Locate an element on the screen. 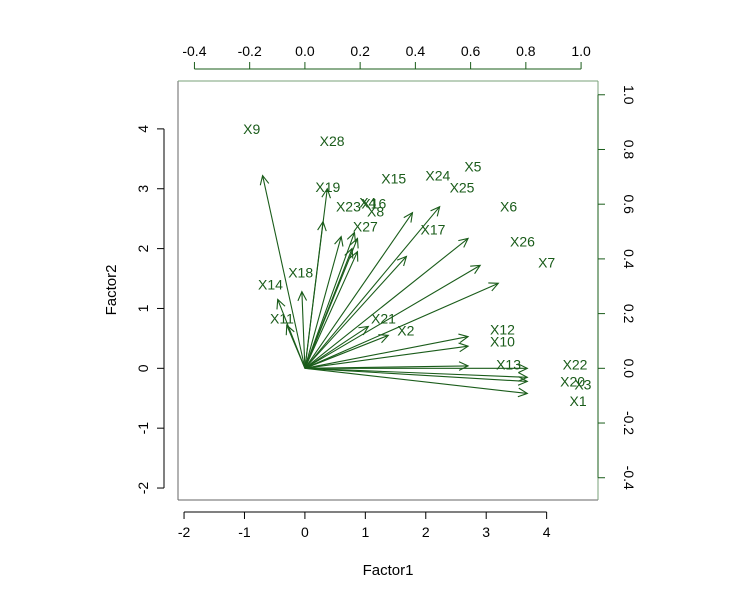 This screenshot has height=599, width=737. right-tick-label: 0.4 is located at coordinates (629, 259).